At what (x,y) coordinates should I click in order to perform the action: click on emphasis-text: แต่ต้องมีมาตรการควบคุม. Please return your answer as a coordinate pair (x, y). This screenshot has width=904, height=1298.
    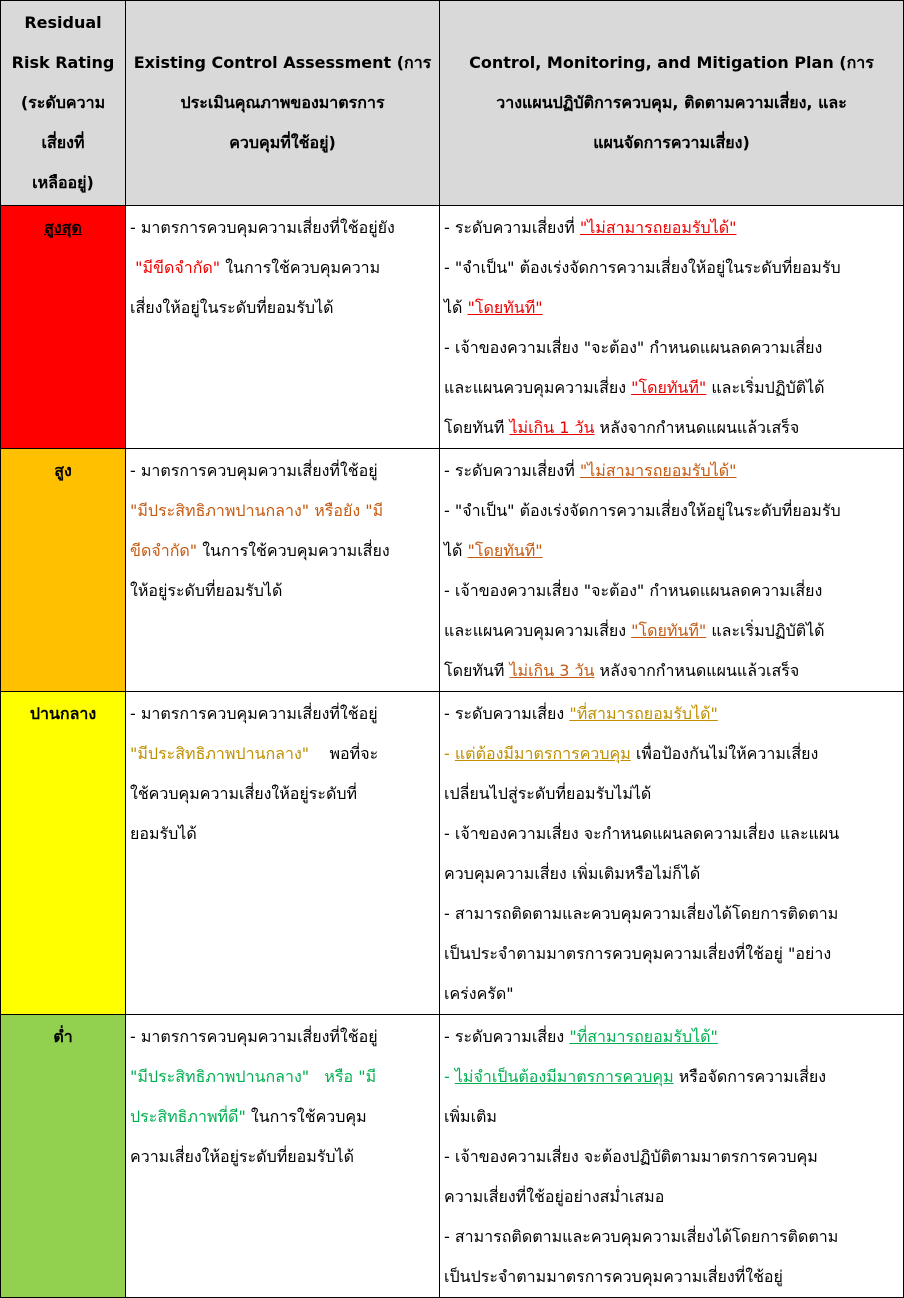
    Looking at the image, I should click on (542, 753).